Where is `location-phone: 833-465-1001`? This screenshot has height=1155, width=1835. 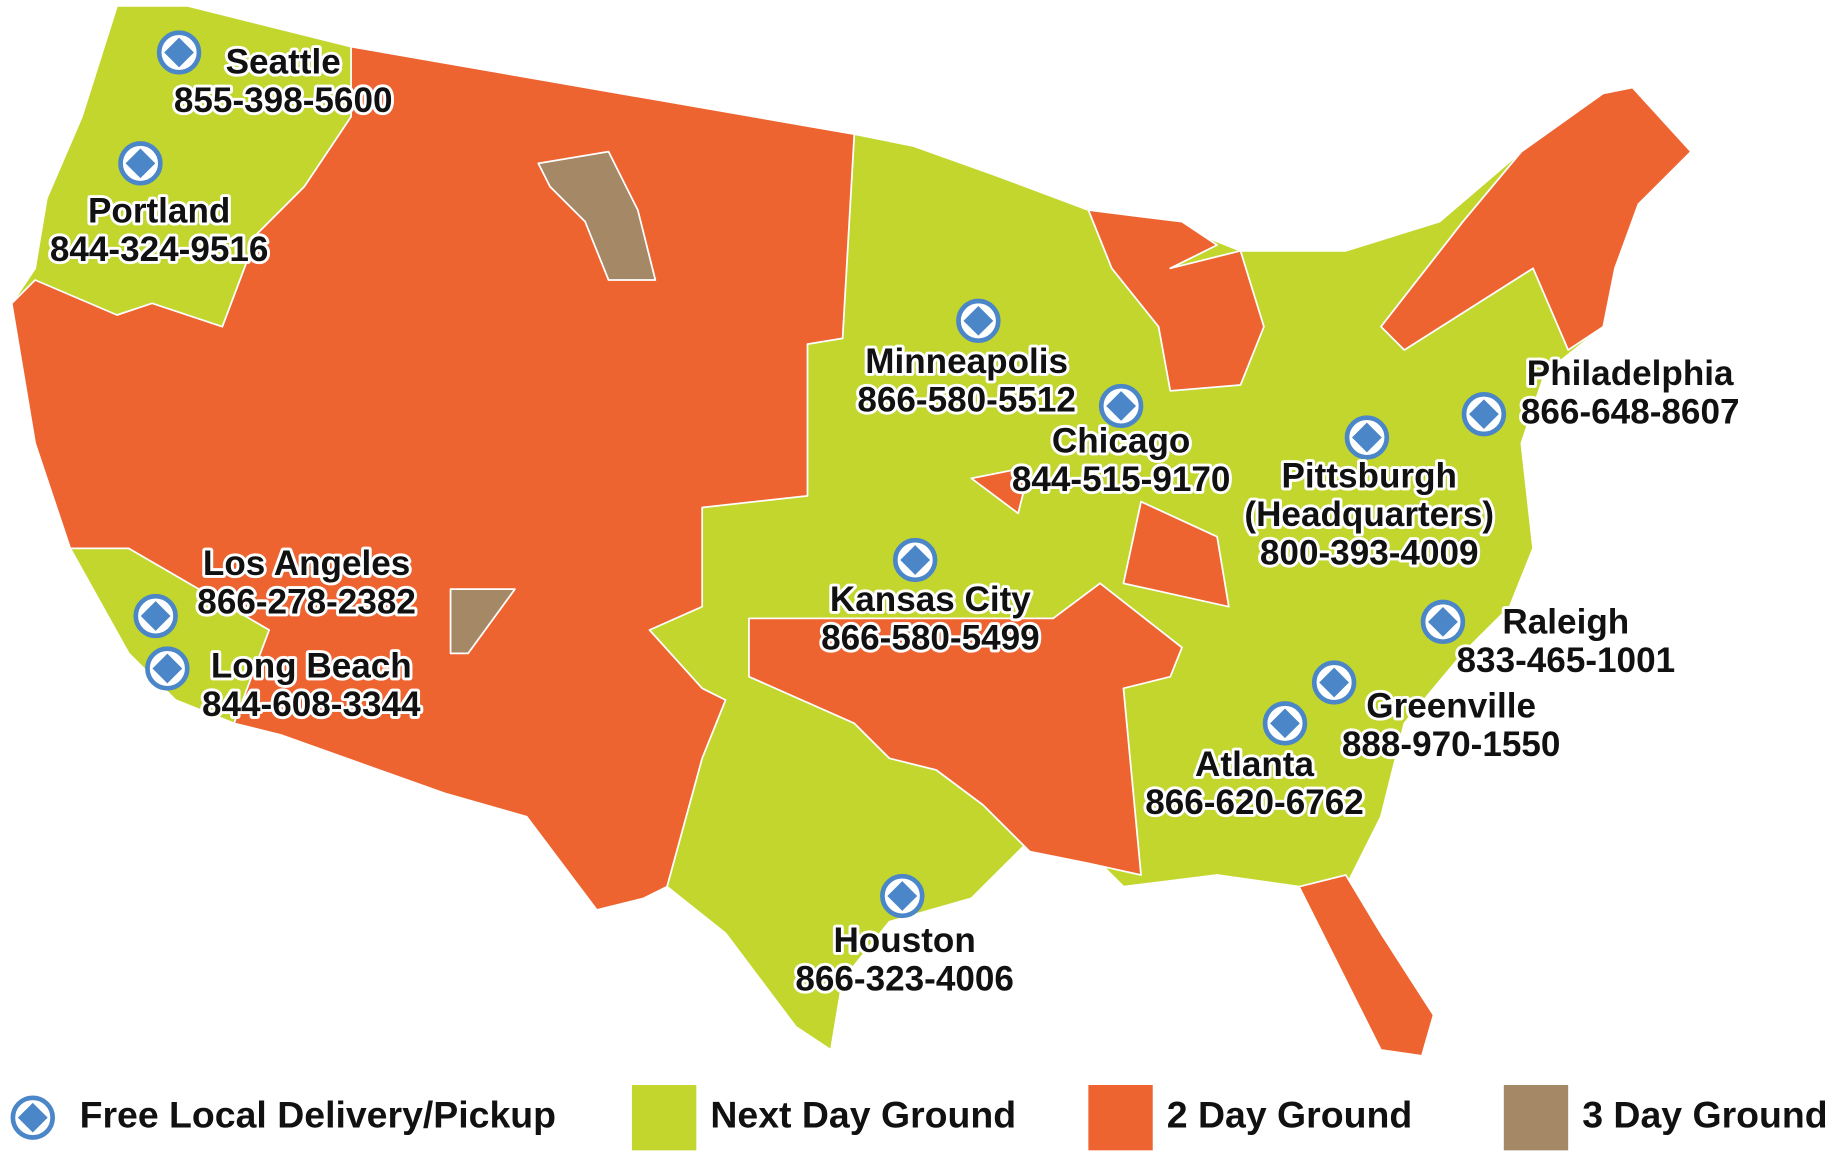
location-phone: 833-465-1001 is located at coordinates (1566, 660).